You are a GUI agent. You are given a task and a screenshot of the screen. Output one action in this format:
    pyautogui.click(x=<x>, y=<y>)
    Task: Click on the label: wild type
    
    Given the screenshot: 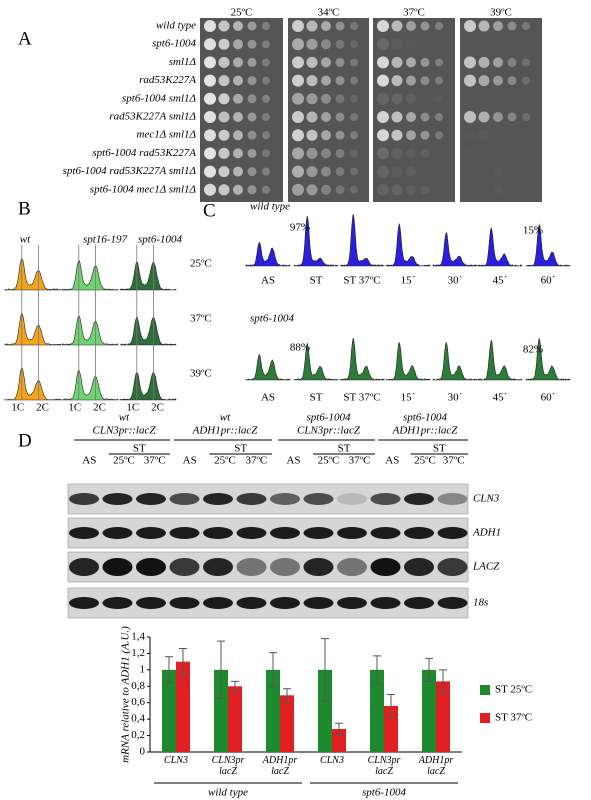 What is the action you would take?
    pyautogui.click(x=228, y=793)
    